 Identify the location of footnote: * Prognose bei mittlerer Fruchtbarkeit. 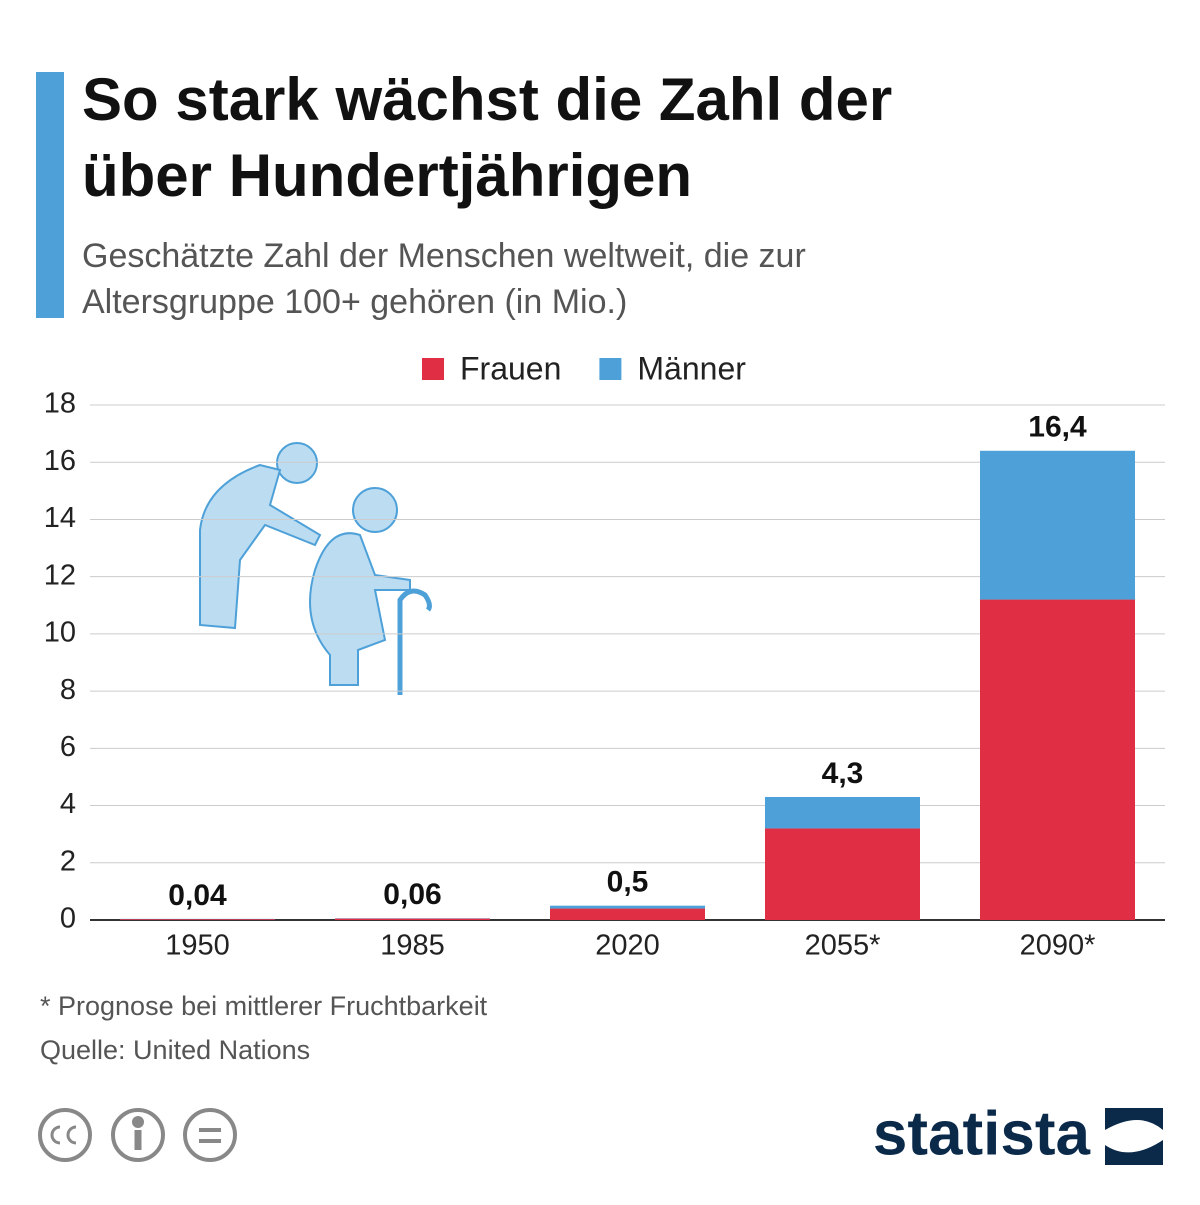
(264, 1006).